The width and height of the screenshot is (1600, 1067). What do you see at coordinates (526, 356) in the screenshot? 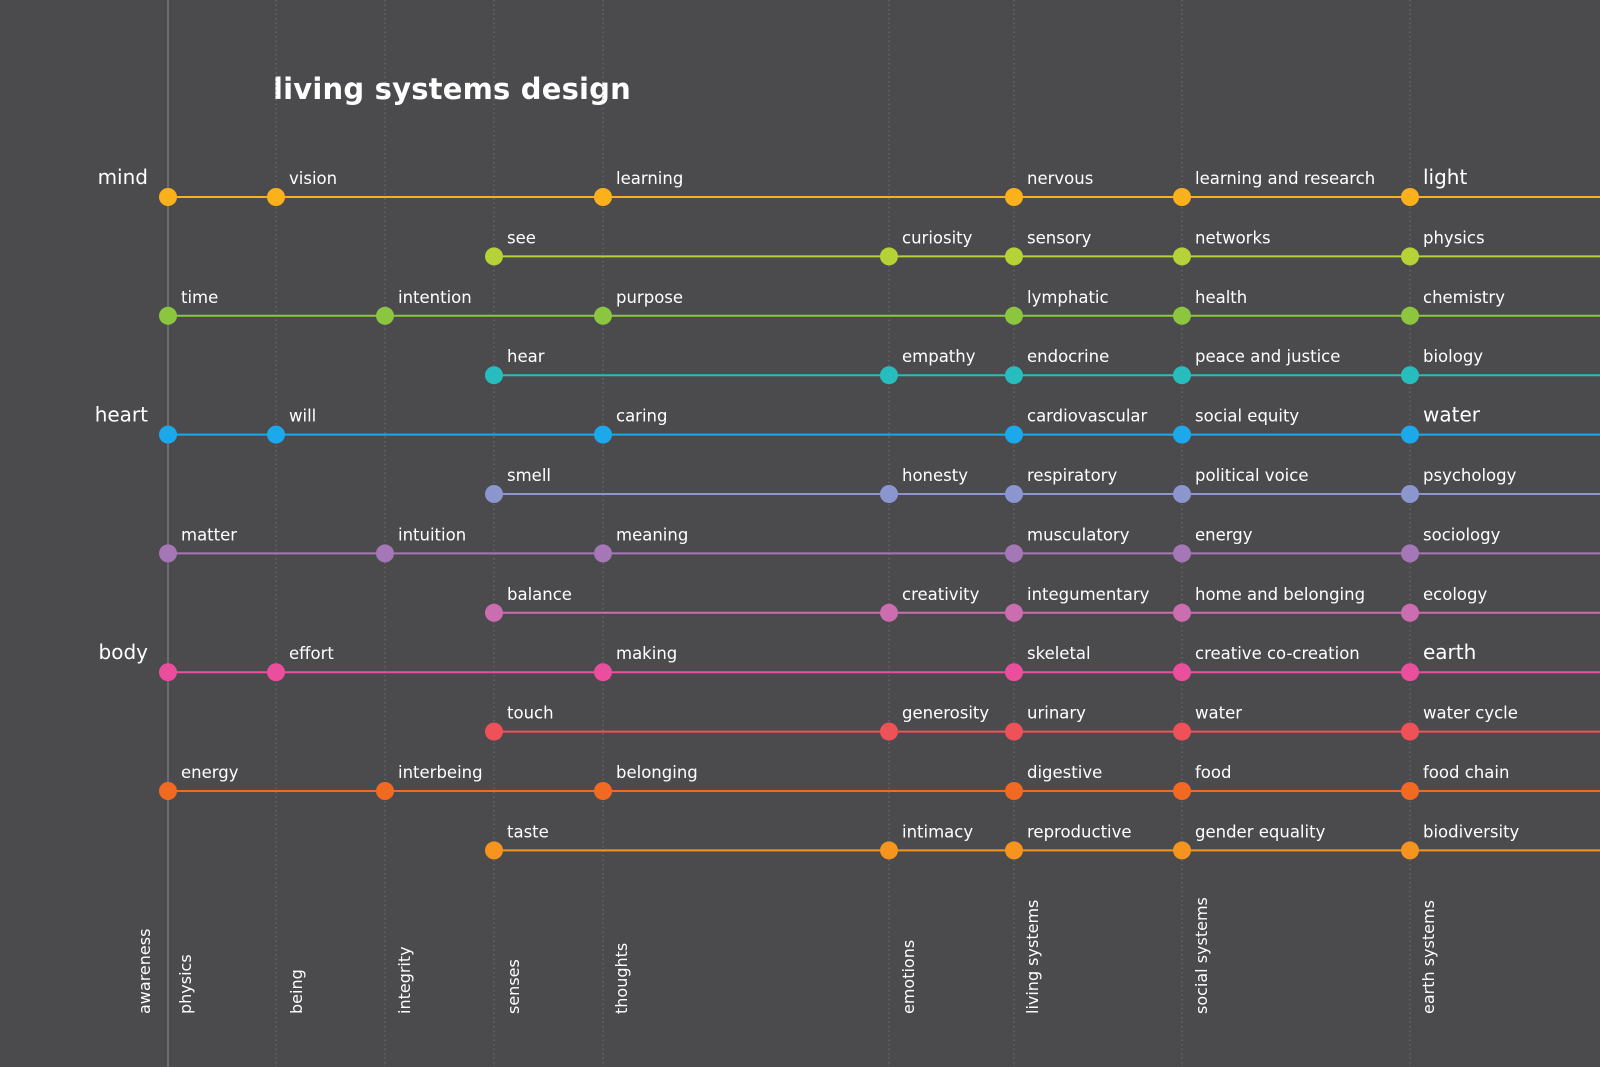
I see `node-label: hear` at bounding box center [526, 356].